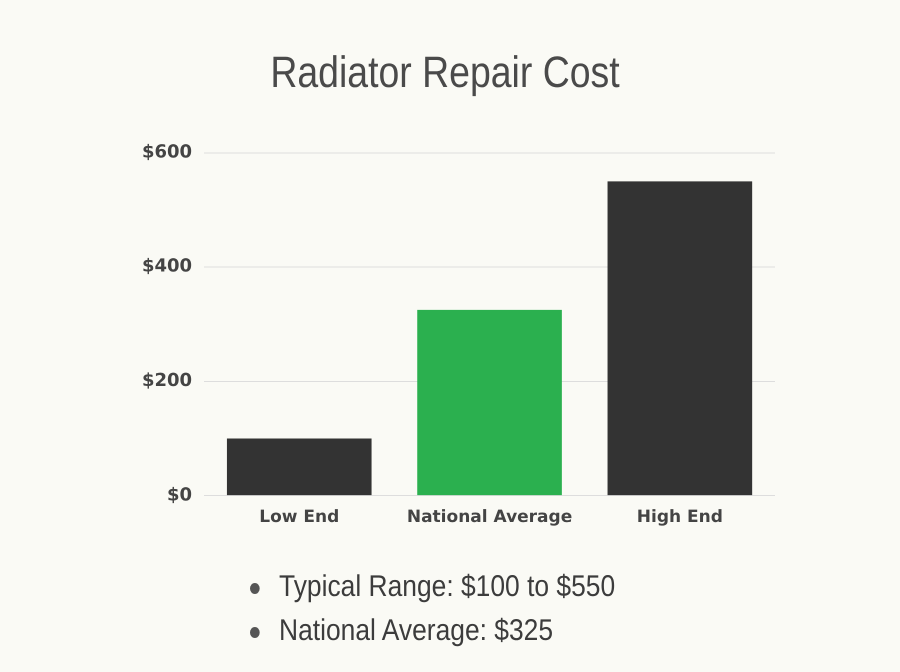  I want to click on text: National Average: $325, so click(416, 631).